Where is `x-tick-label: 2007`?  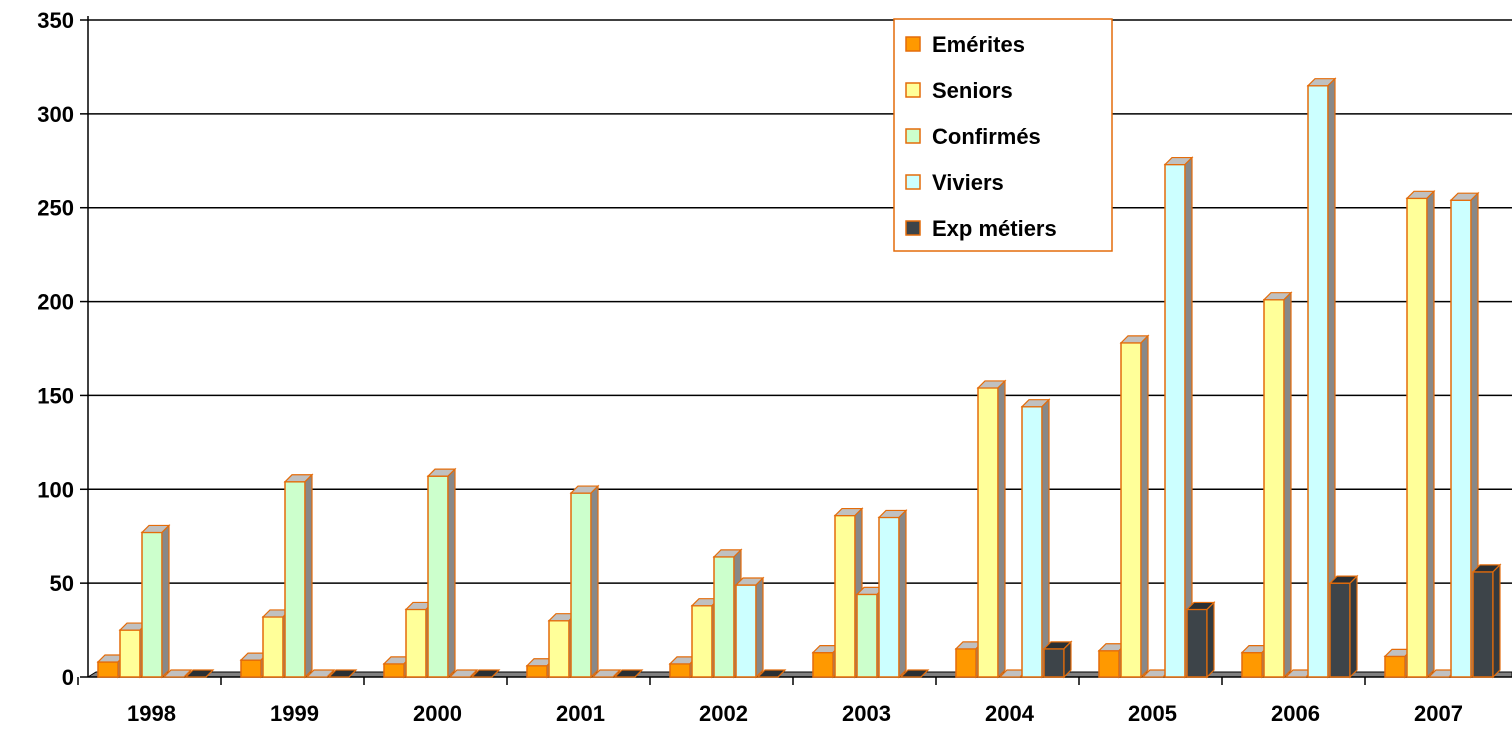 x-tick-label: 2007 is located at coordinates (1438, 713).